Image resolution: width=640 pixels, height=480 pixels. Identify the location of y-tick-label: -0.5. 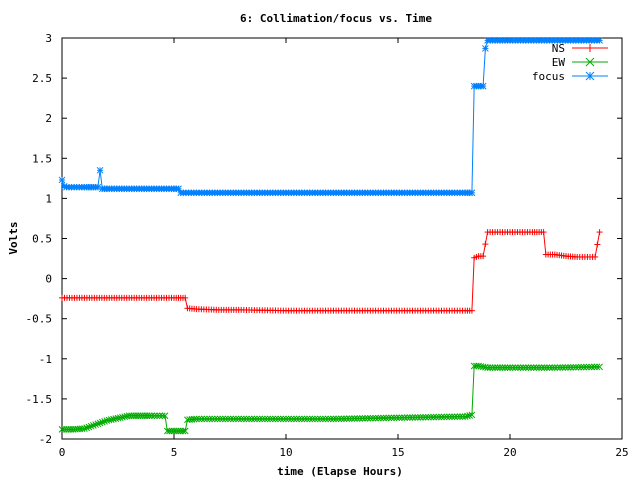
(39, 319).